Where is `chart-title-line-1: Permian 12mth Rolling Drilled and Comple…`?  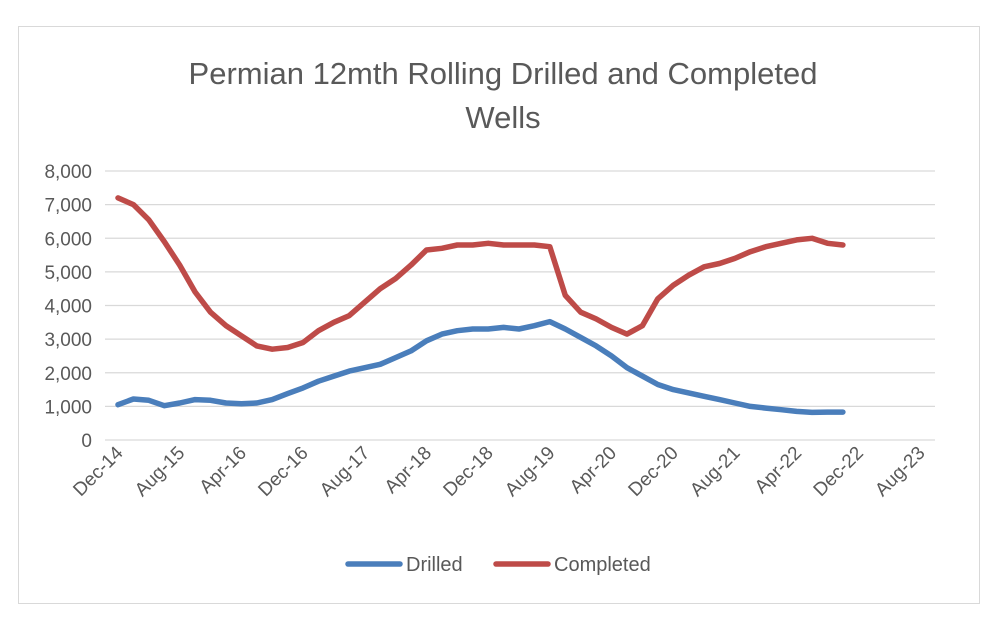
chart-title-line-1: Permian 12mth Rolling Drilled and Comple… is located at coordinates (503, 73).